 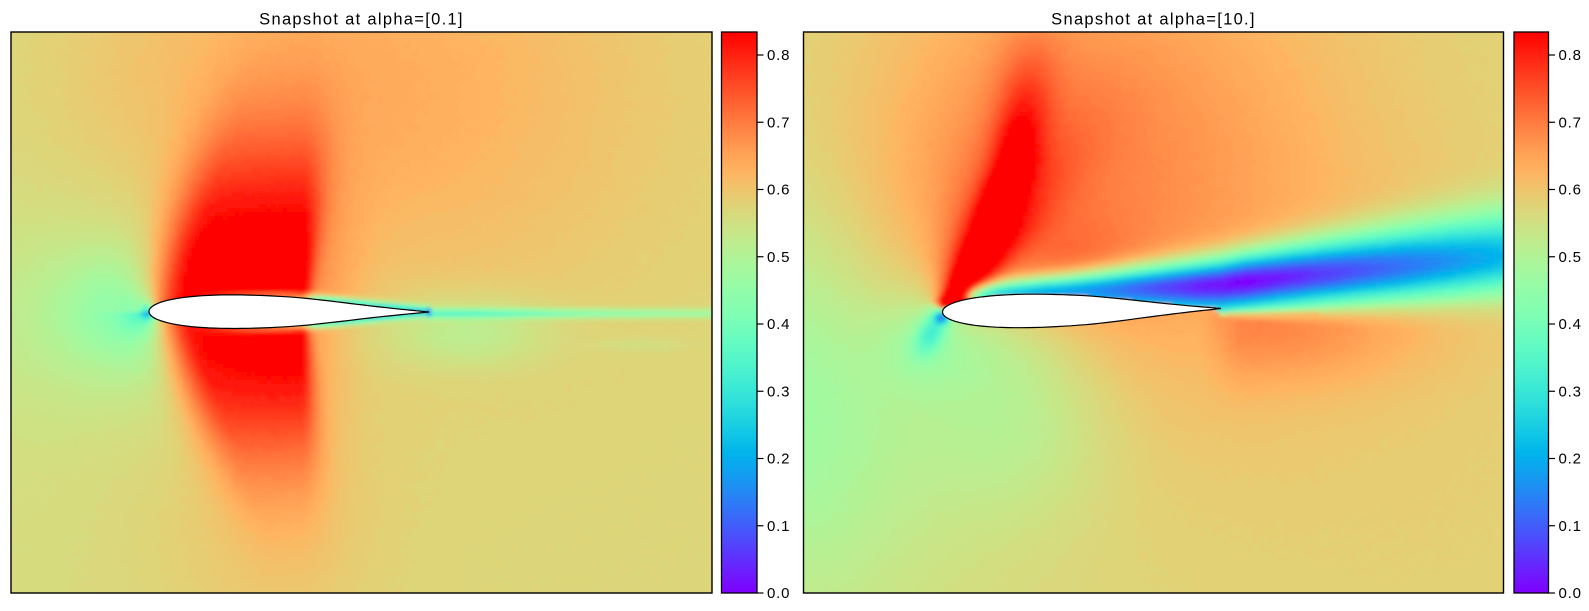 I want to click on svg-text: Snapshot at alpha=[10.], so click(x=1153, y=20).